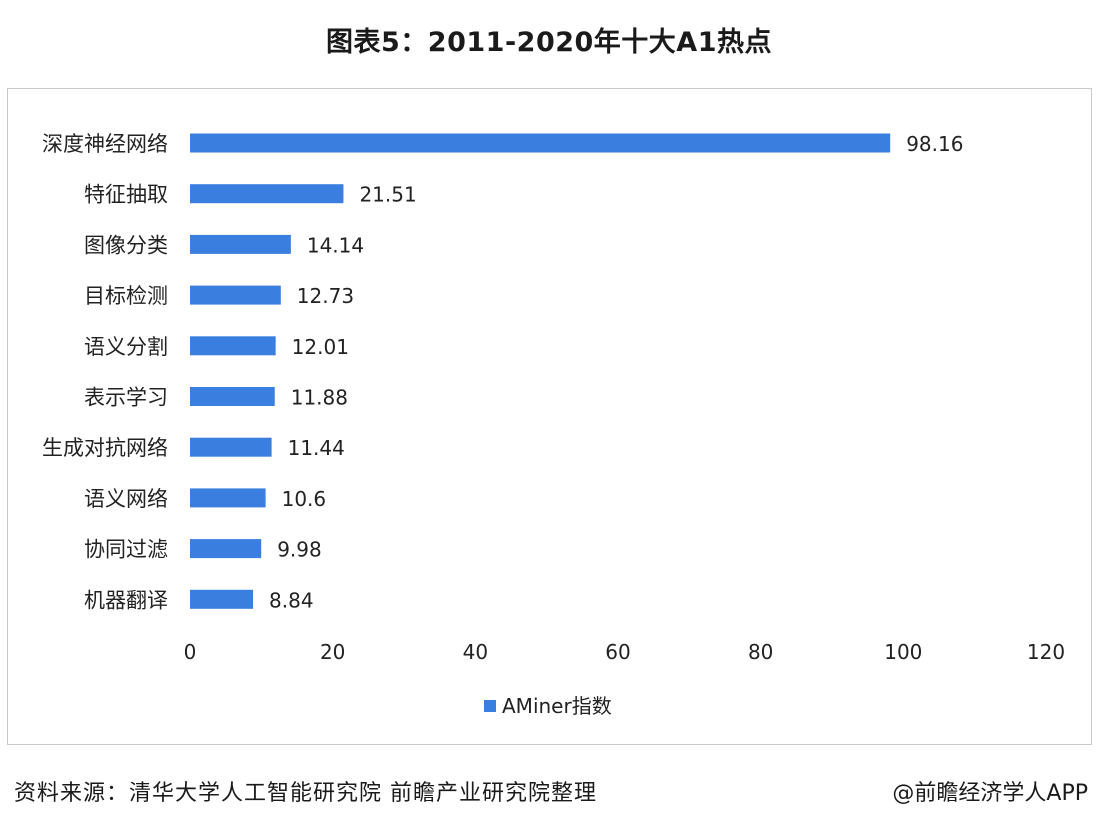  I want to click on category-label: 图像分类, so click(126, 245).